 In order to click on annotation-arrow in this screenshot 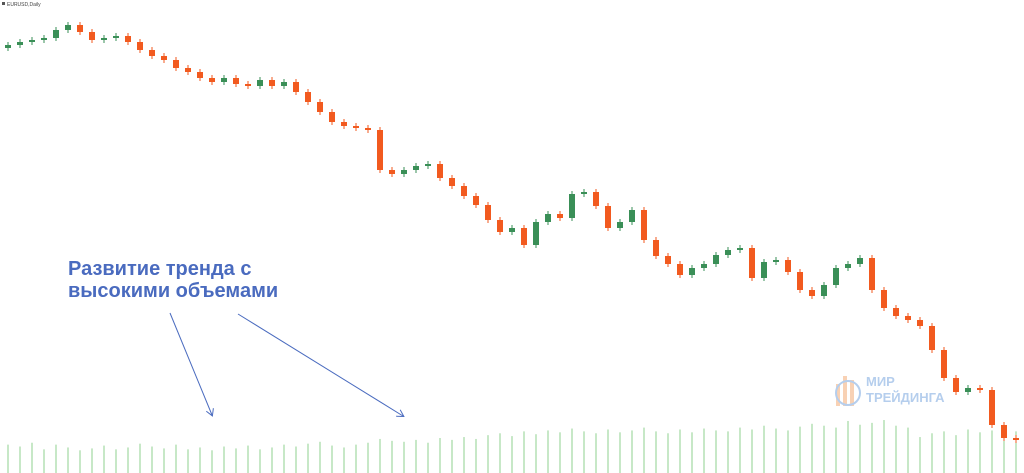, I will do `click(320, 364)`.